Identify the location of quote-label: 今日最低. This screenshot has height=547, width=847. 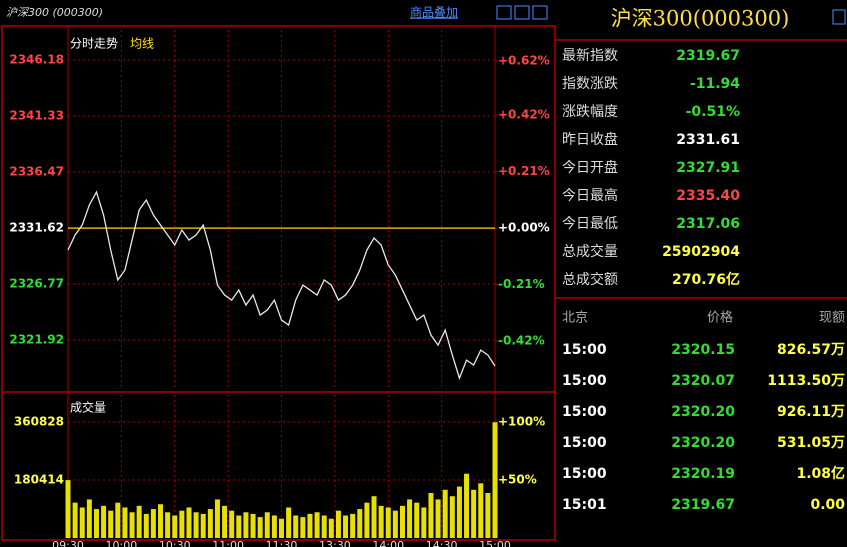
(590, 224).